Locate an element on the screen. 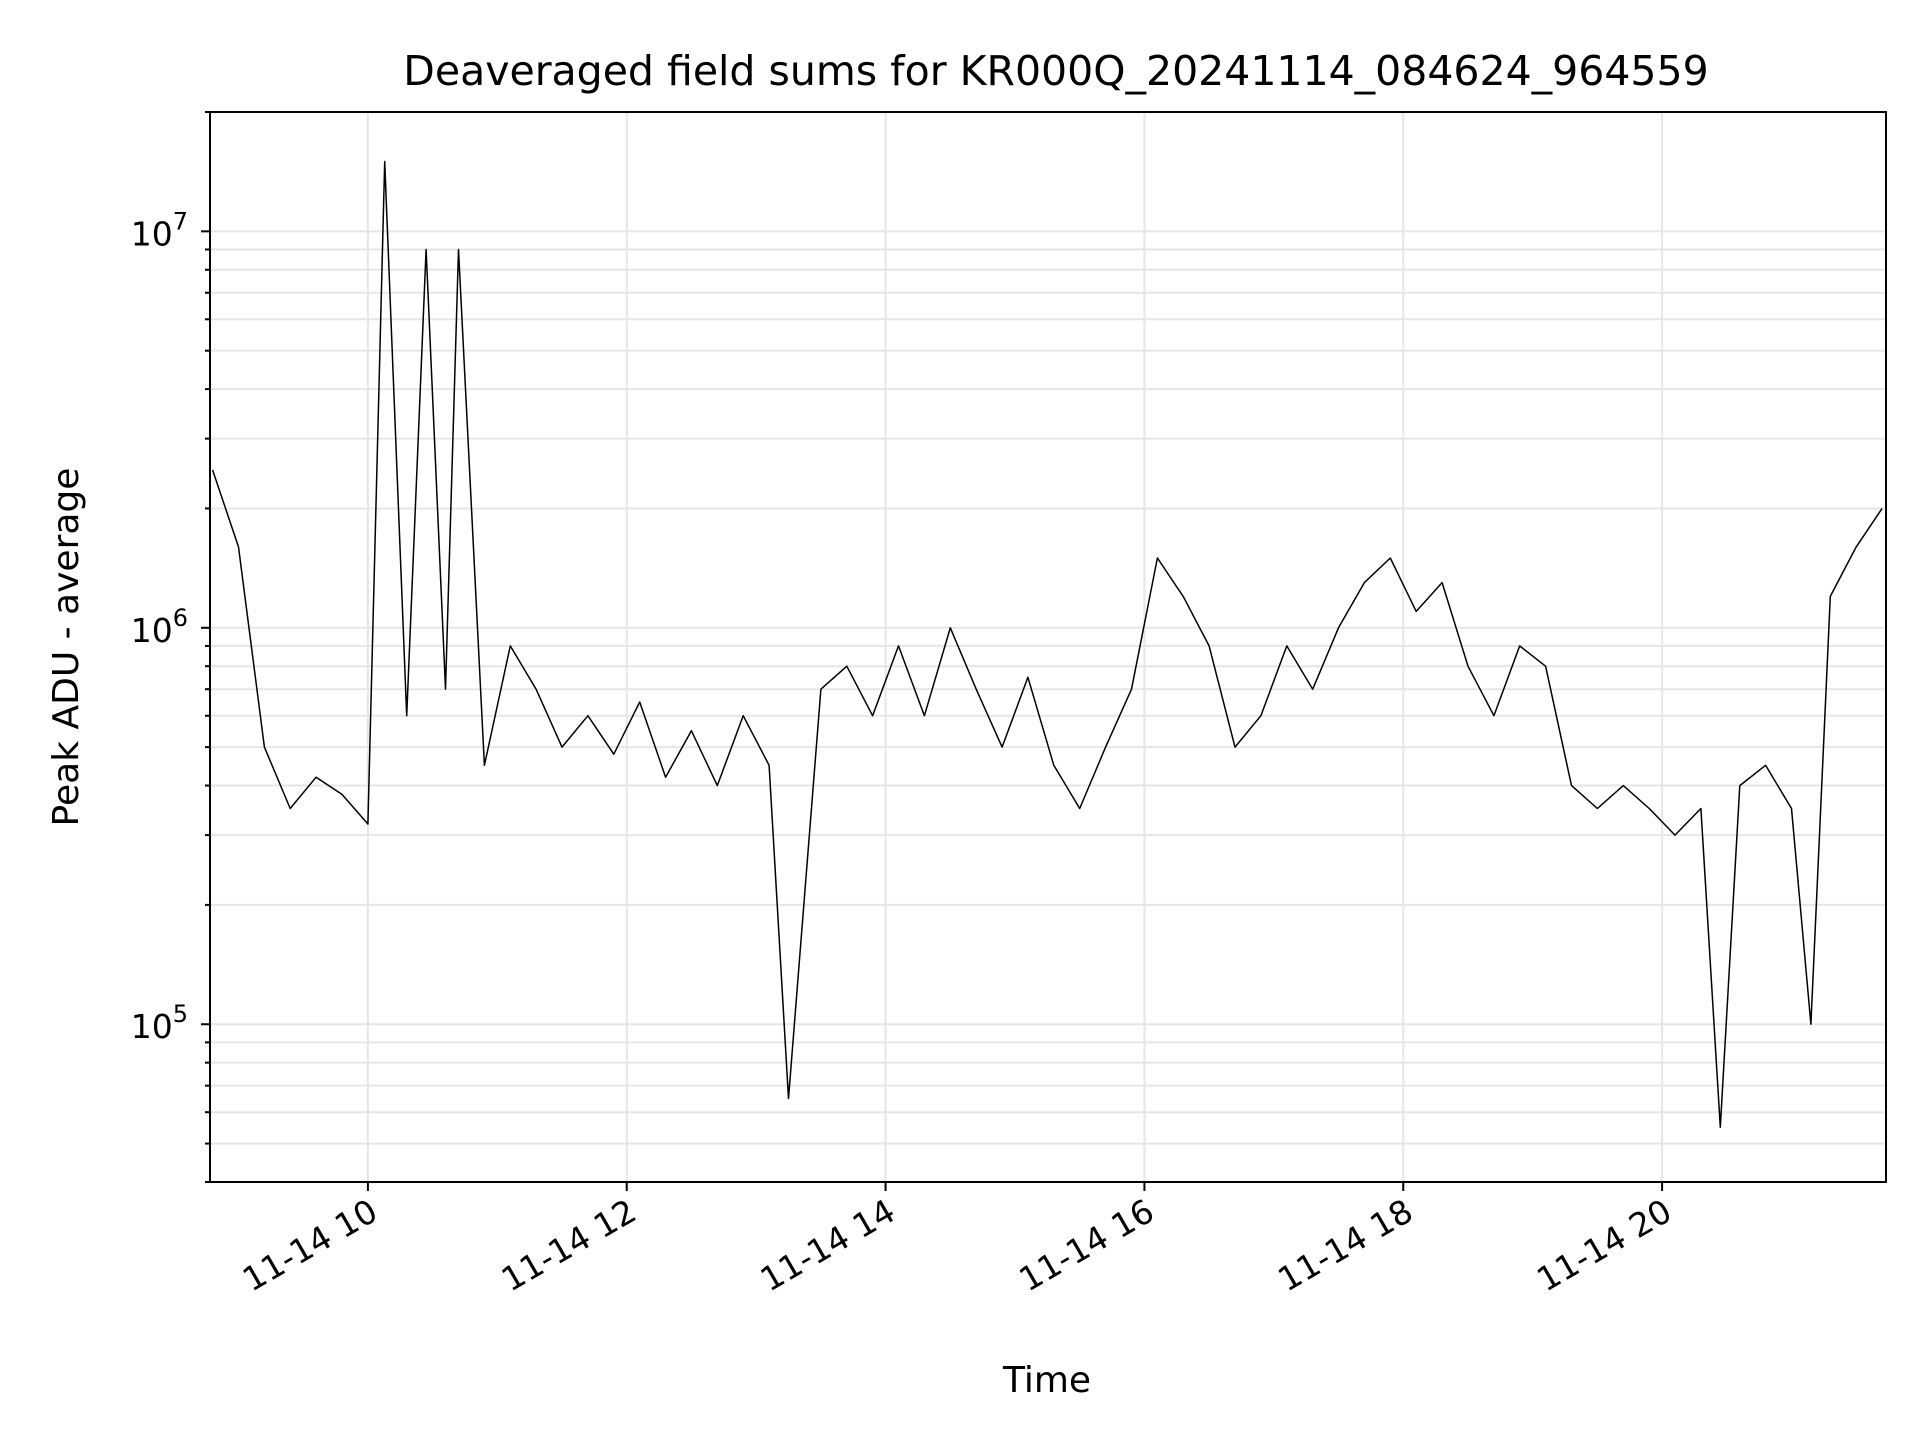 This screenshot has width=1920, height=1440. x-axis-label: Time is located at coordinates (1046, 1380).